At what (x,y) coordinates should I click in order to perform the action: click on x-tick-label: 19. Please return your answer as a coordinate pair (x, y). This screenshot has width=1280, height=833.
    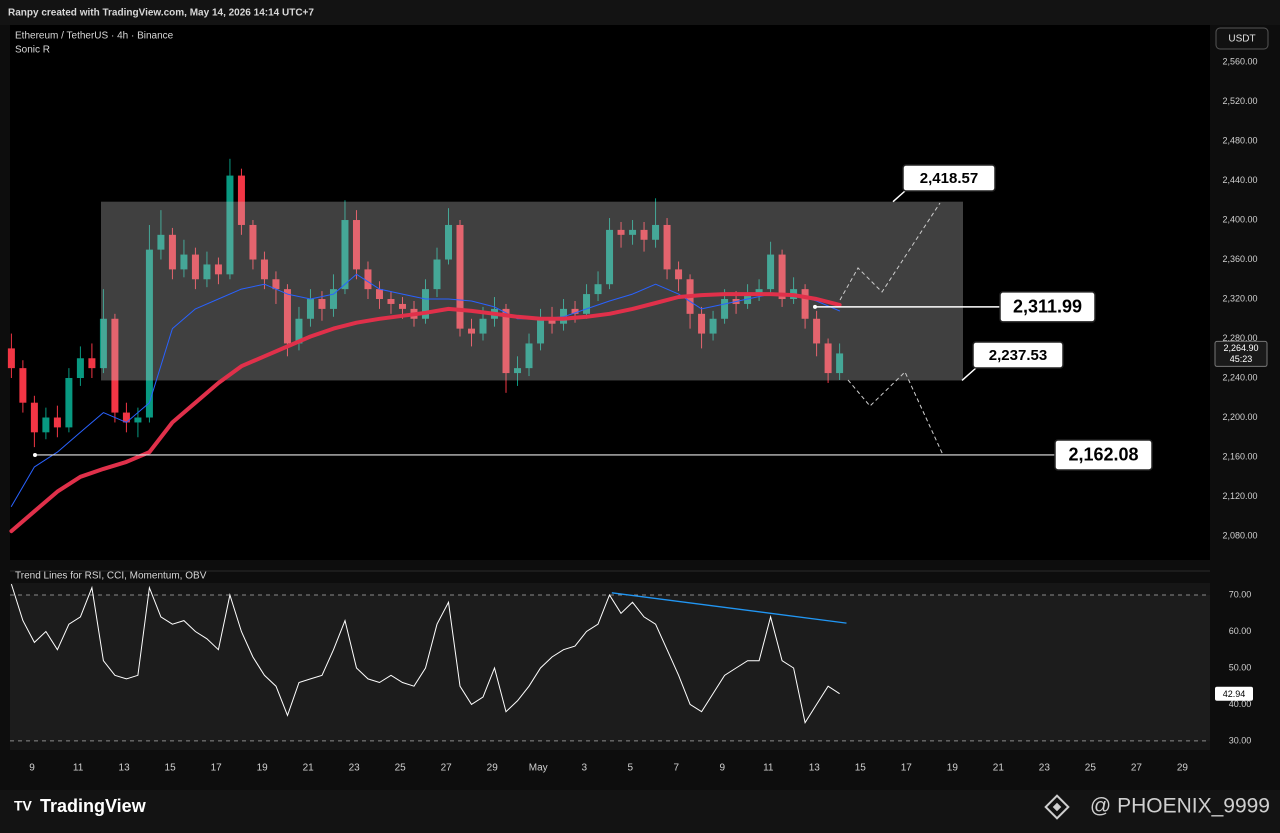
    Looking at the image, I should click on (953, 768).